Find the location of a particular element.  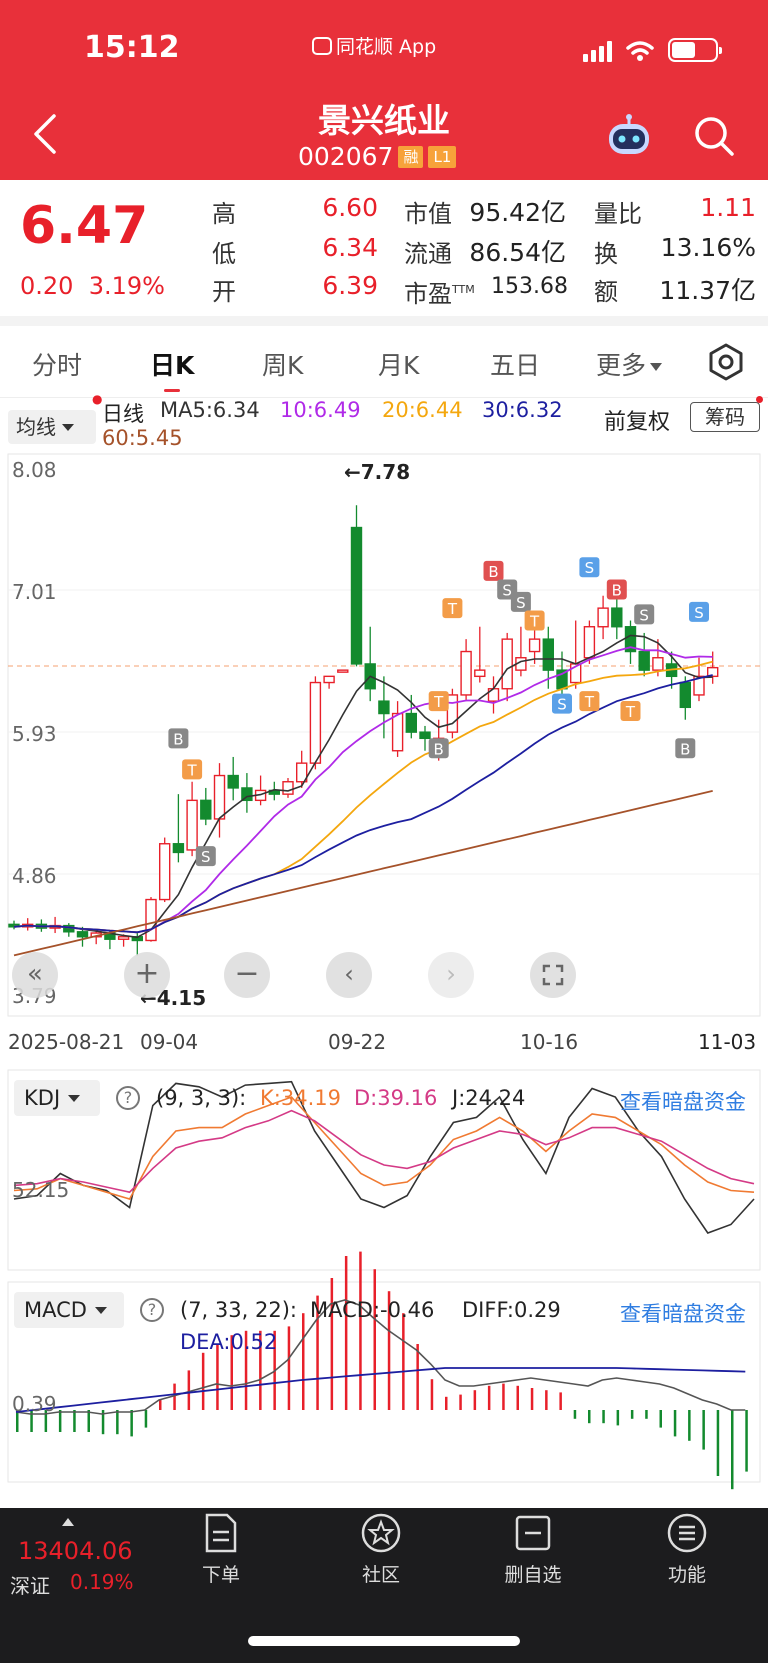

low-label: 低 is located at coordinates (224, 254).